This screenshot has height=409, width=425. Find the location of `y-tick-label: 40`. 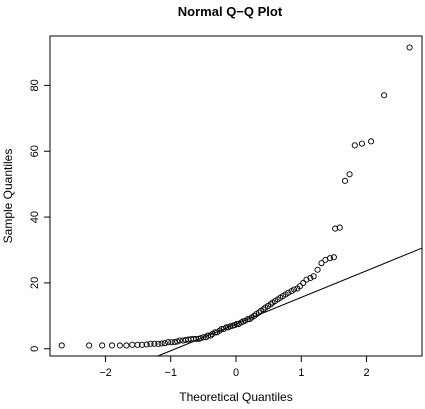

y-tick-label: 40 is located at coordinates (35, 217).